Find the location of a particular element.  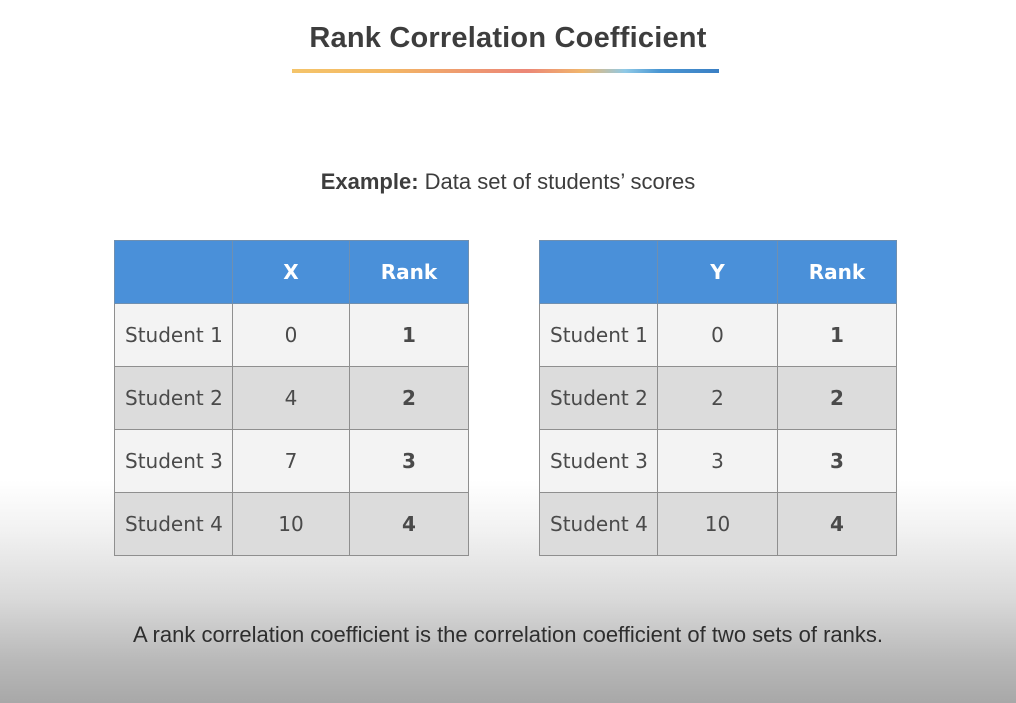

example-subtitle: Example: Data set of students’ scores is located at coordinates (508, 182).